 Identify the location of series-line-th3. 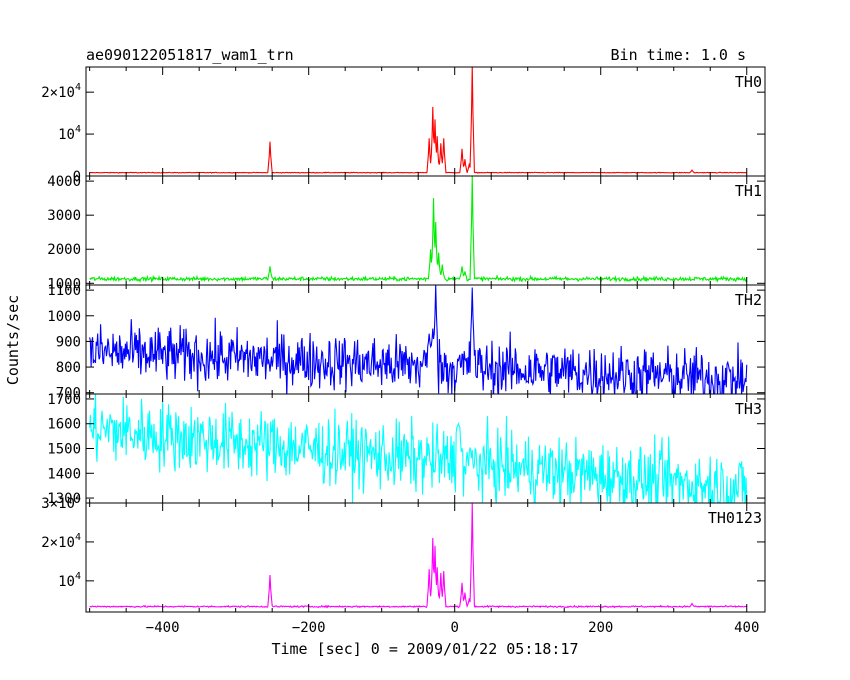
(418, 448).